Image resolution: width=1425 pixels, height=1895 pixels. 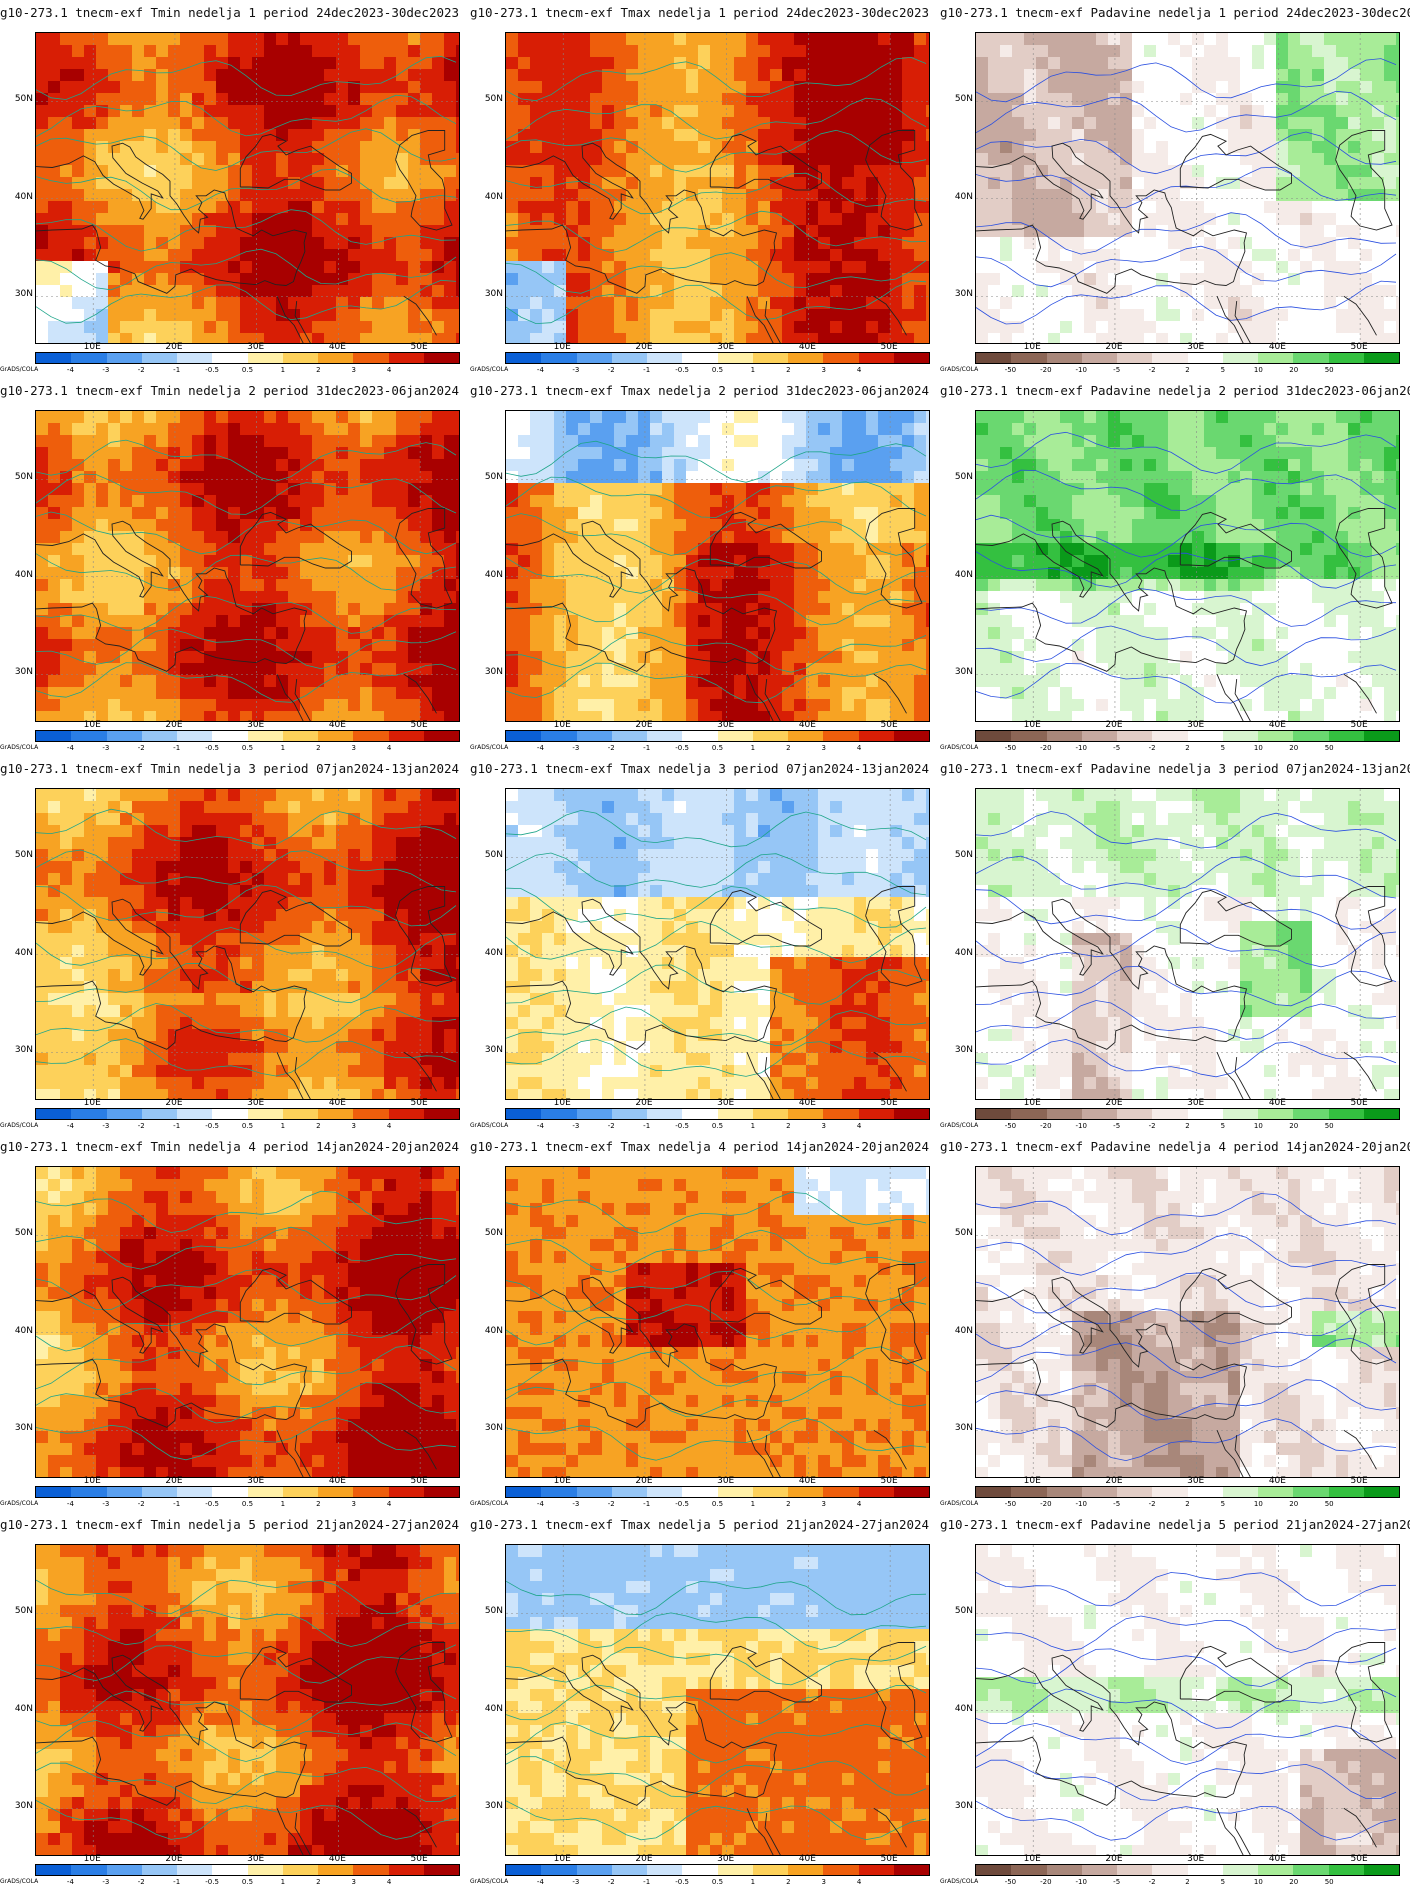 I want to click on map-area, so click(x=1187, y=566).